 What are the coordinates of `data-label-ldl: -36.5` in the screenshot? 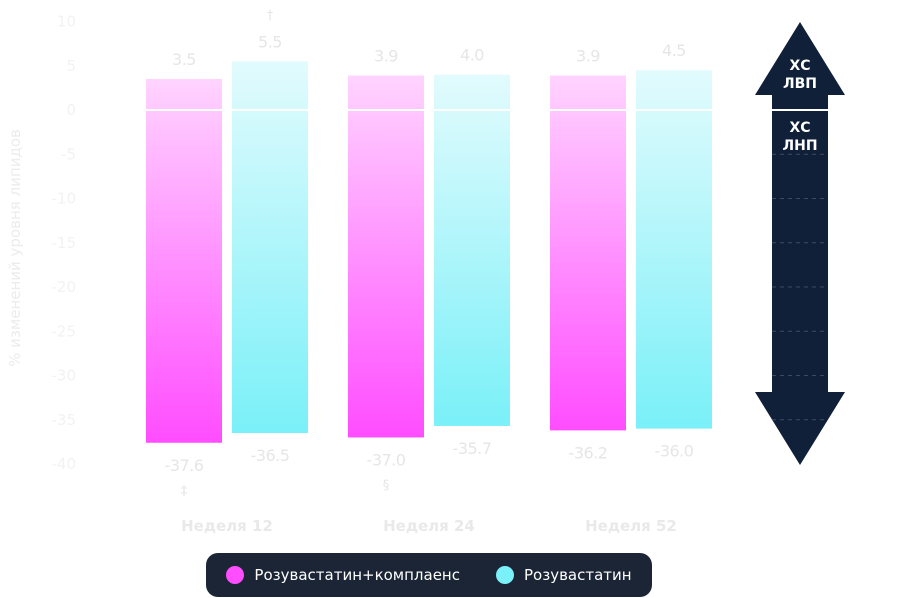 It's located at (270, 455).